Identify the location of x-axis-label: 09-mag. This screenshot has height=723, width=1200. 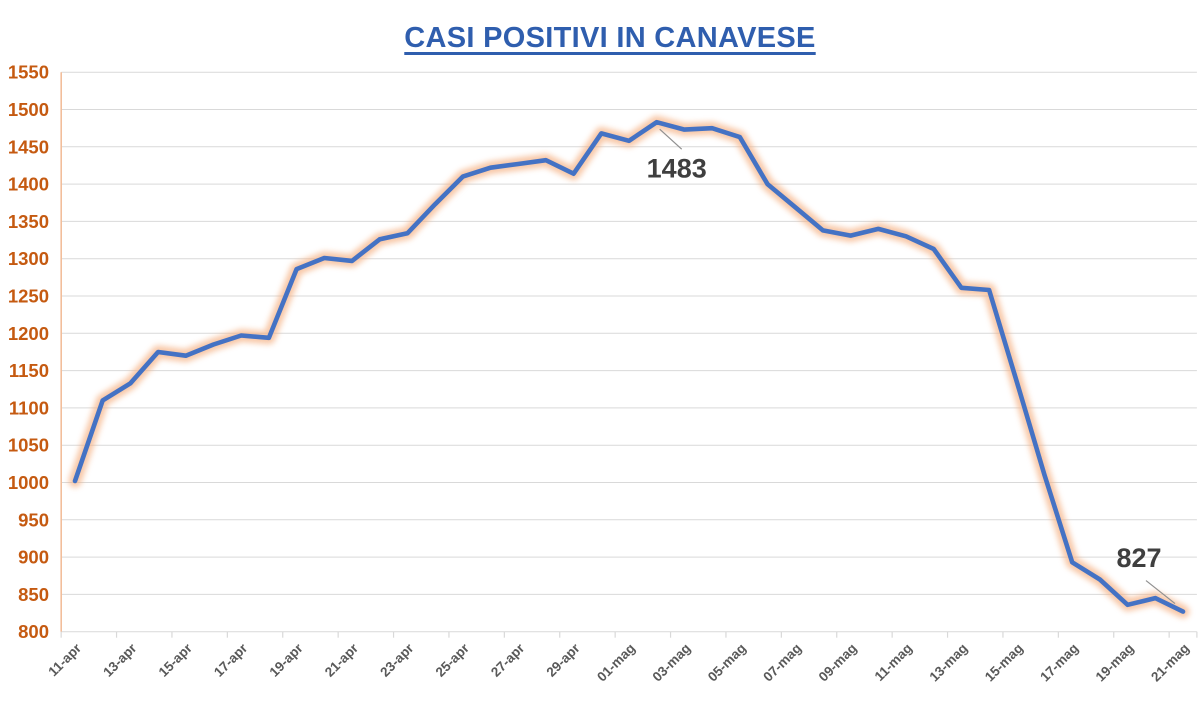
(838, 663).